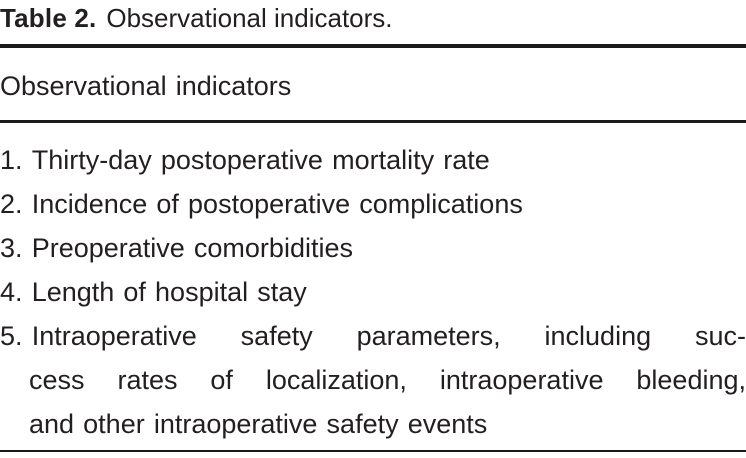 The width and height of the screenshot is (746, 458). What do you see at coordinates (277, 204) in the screenshot?
I see `item-2-text: Incidence of postoperative complications` at bounding box center [277, 204].